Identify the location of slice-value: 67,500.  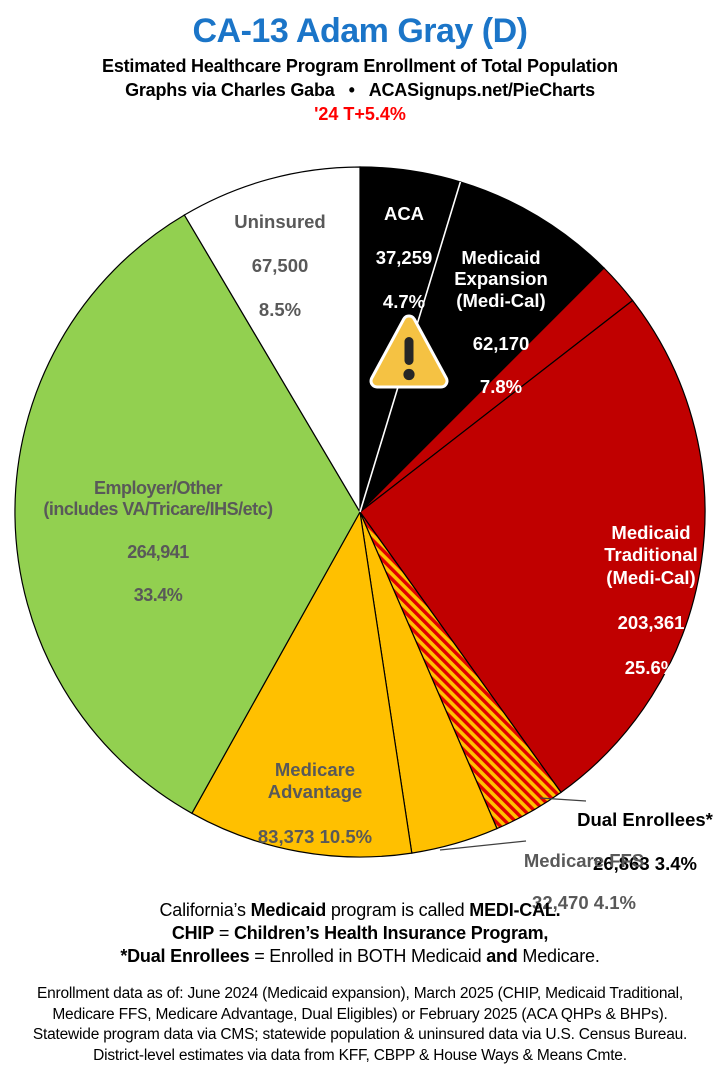
(280, 265).